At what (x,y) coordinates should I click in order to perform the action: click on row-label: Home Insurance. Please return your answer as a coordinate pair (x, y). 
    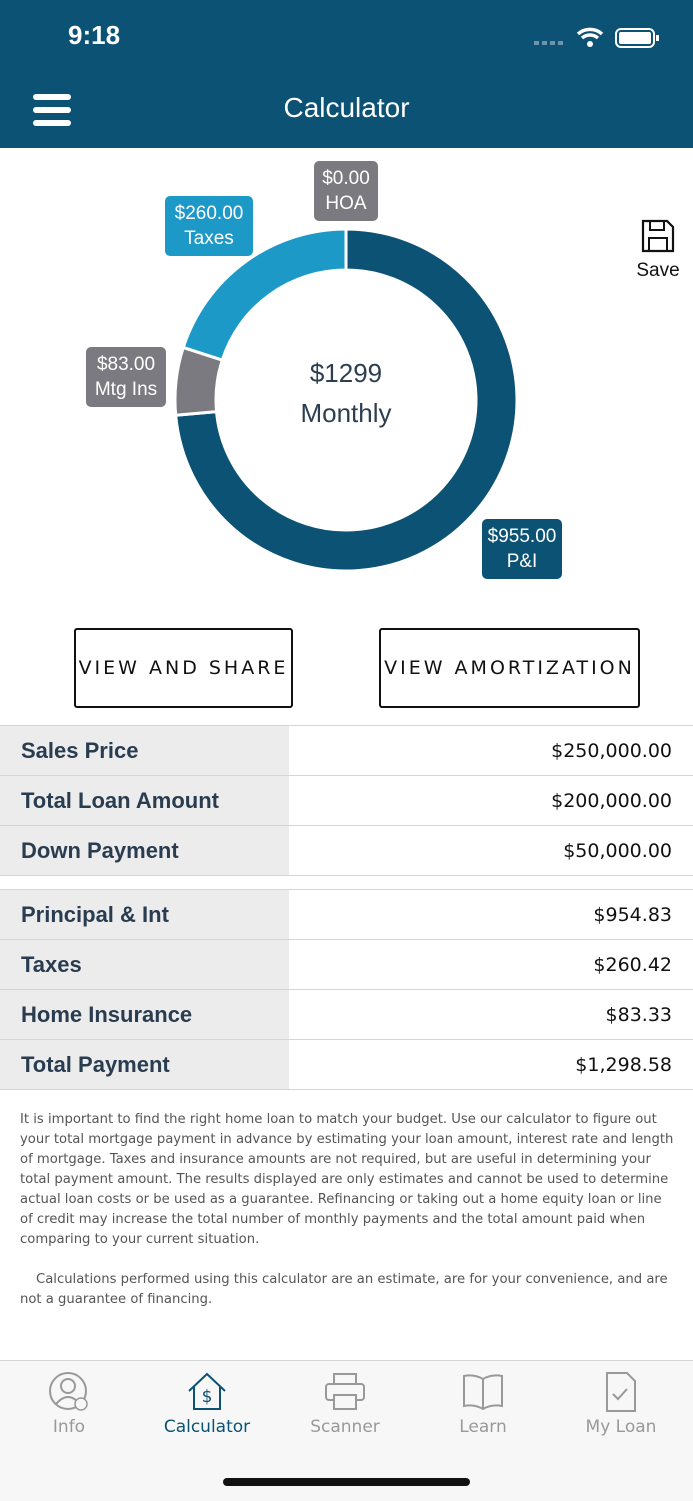
    Looking at the image, I should click on (144, 1014).